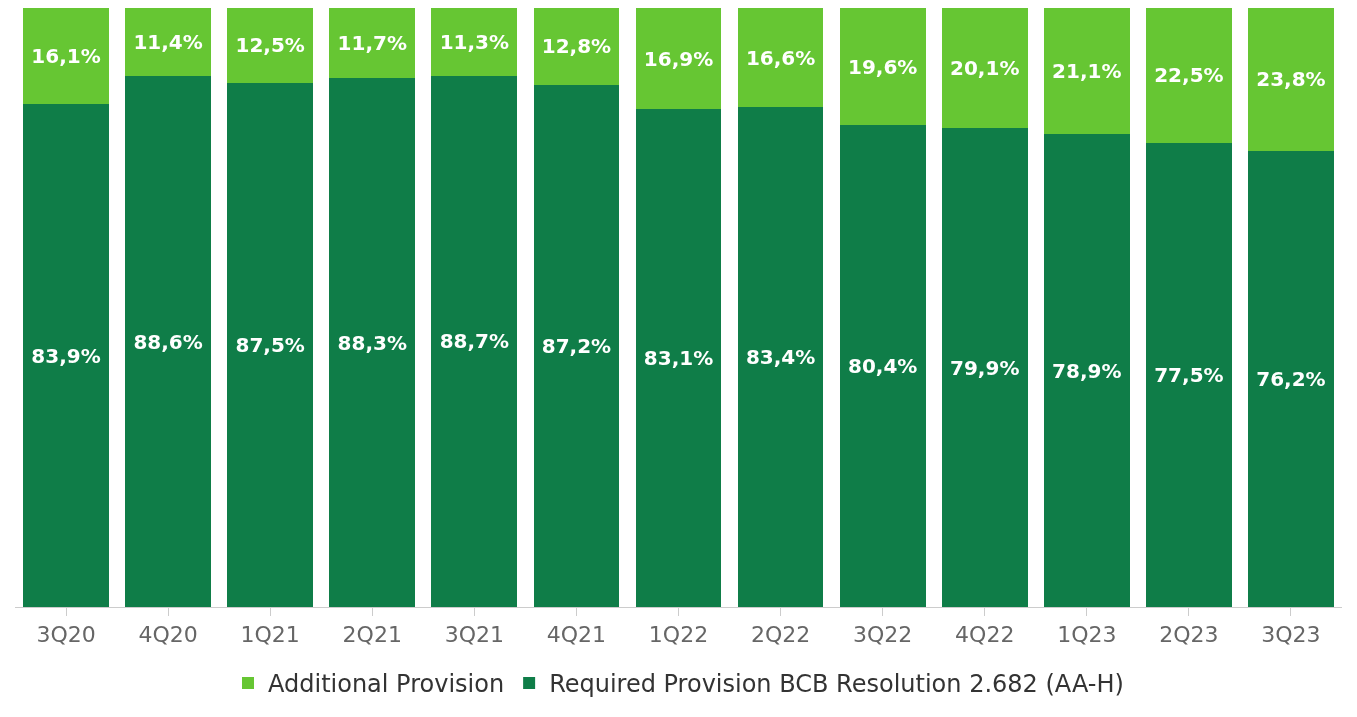  What do you see at coordinates (1189, 75) in the screenshot?
I see `data-label: 22,5%` at bounding box center [1189, 75].